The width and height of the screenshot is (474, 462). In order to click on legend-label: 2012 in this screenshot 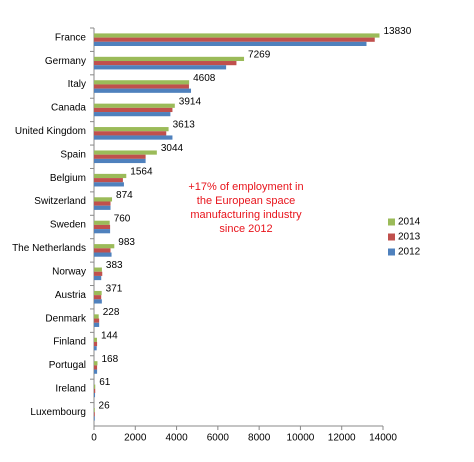, I will do `click(409, 252)`.